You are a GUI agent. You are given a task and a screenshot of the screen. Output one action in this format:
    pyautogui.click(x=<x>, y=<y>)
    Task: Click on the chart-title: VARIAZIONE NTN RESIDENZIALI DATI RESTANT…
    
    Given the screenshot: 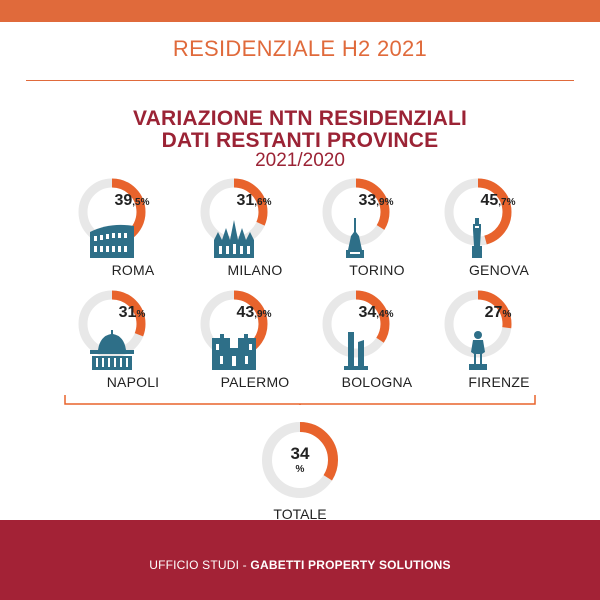 What is the action you would take?
    pyautogui.click(x=300, y=130)
    